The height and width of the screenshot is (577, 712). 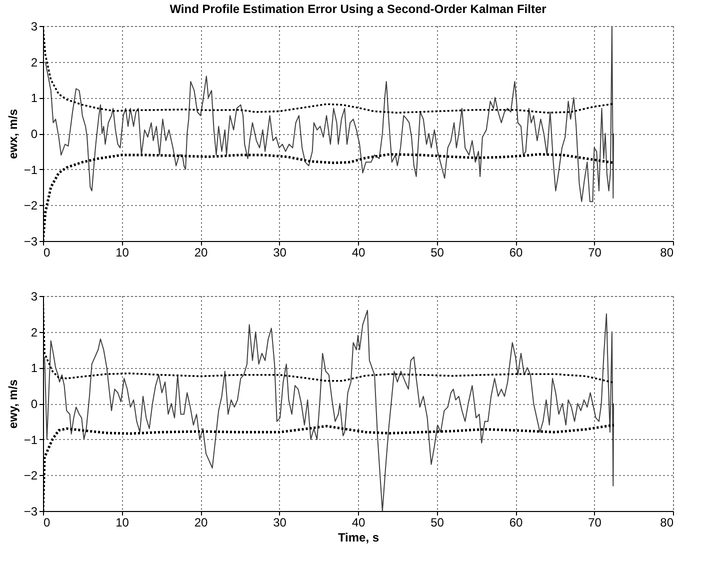 What do you see at coordinates (13, 134) in the screenshot?
I see `y-axis-title: ewx, m/s` at bounding box center [13, 134].